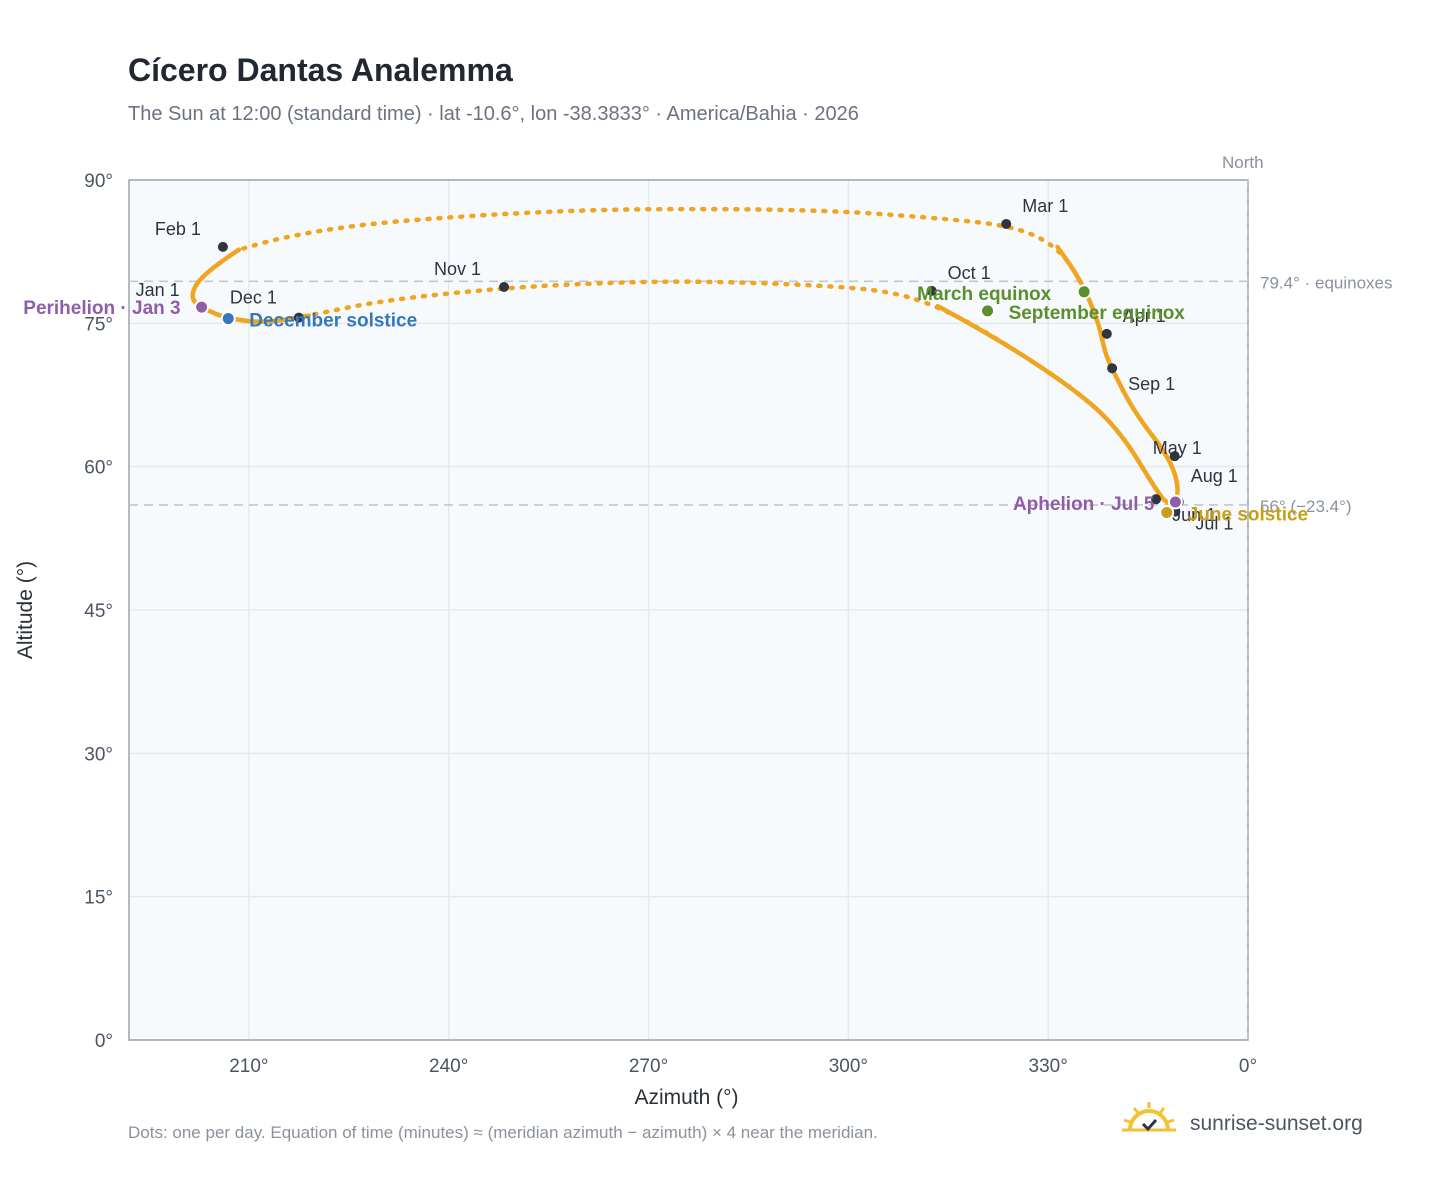 This screenshot has height=1188, width=1448. Describe the element at coordinates (984, 294) in the screenshot. I see `event-label: March equinox` at that location.